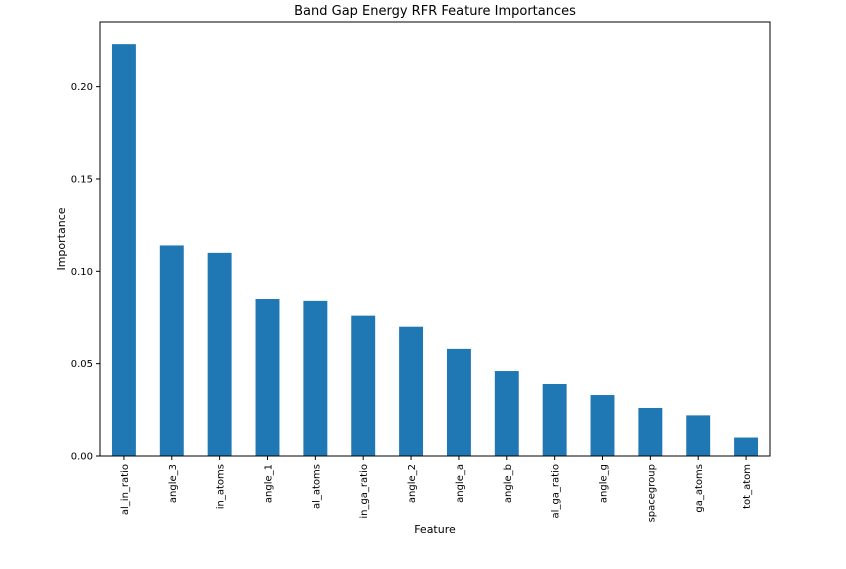  Describe the element at coordinates (602, 425) in the screenshot. I see `bar-angle-g` at that location.